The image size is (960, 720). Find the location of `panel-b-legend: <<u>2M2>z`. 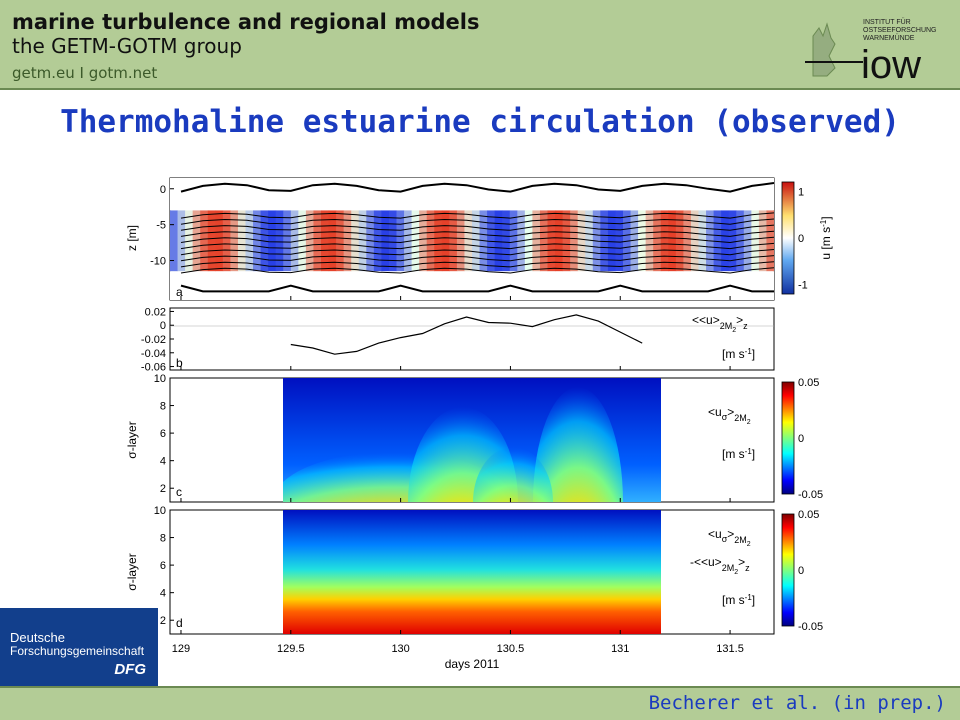

panel-b-legend: <<u>2M2>z is located at coordinates (720, 323).